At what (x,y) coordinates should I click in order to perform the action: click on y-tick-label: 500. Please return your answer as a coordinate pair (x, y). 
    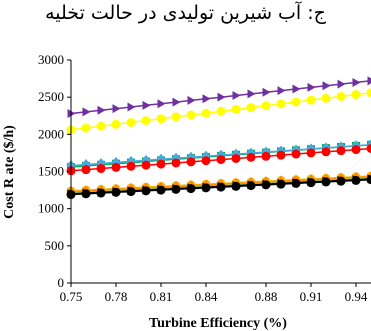
    Looking at the image, I should click on (55, 245).